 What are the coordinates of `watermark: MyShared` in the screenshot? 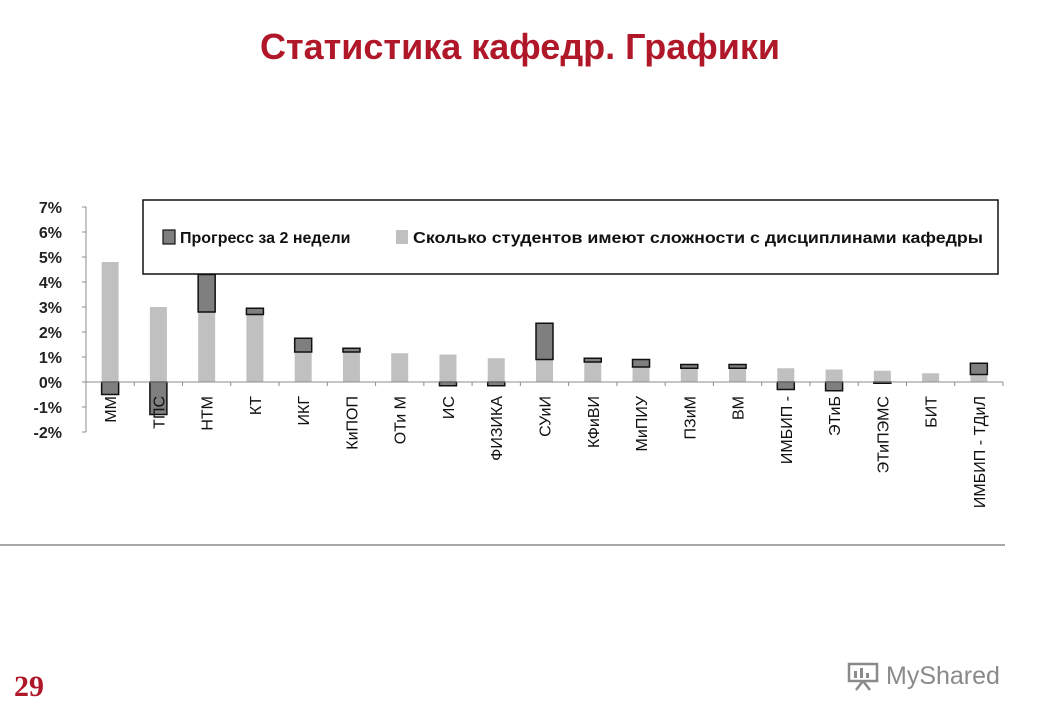 It's located at (931, 676).